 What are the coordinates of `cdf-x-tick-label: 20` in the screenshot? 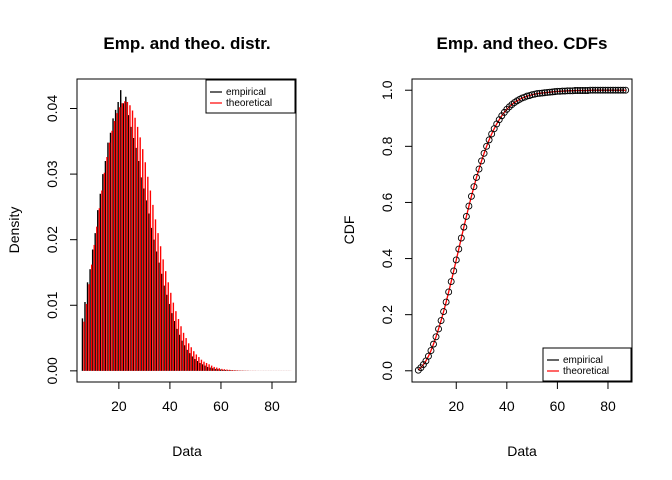 It's located at (456, 406).